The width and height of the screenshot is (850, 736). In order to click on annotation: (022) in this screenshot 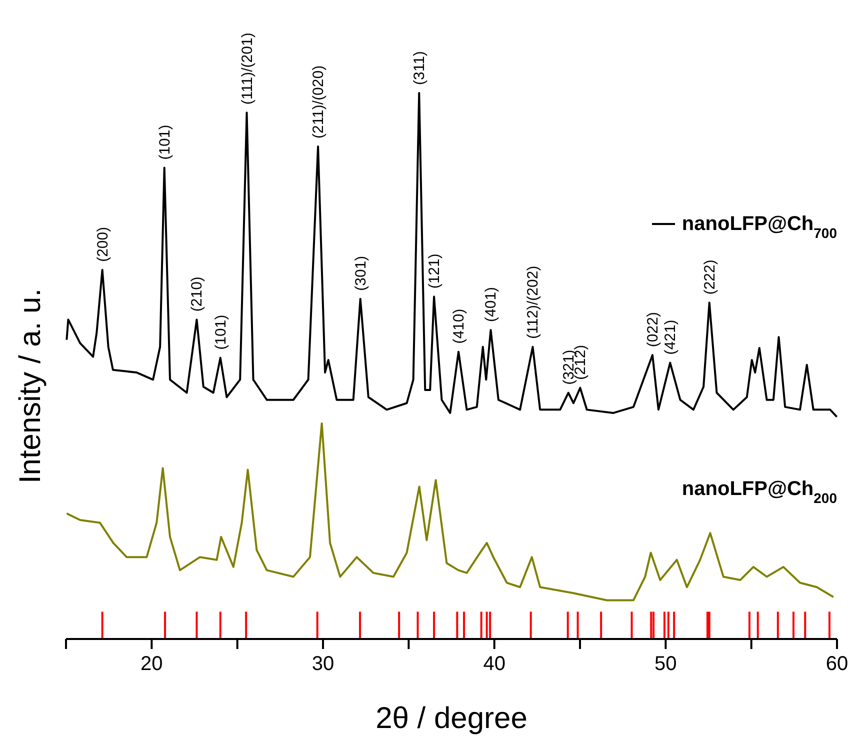, I will do `click(653, 330)`.